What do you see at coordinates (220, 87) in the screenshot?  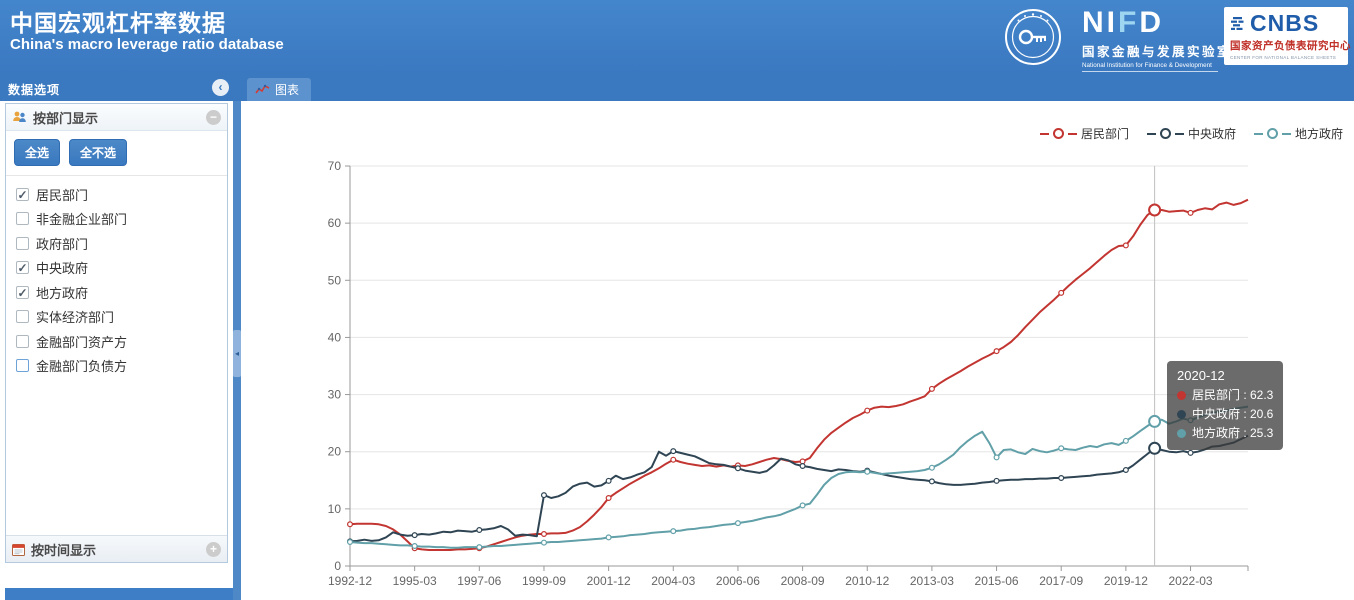 I see `collapse-sidebar-button: ‹` at bounding box center [220, 87].